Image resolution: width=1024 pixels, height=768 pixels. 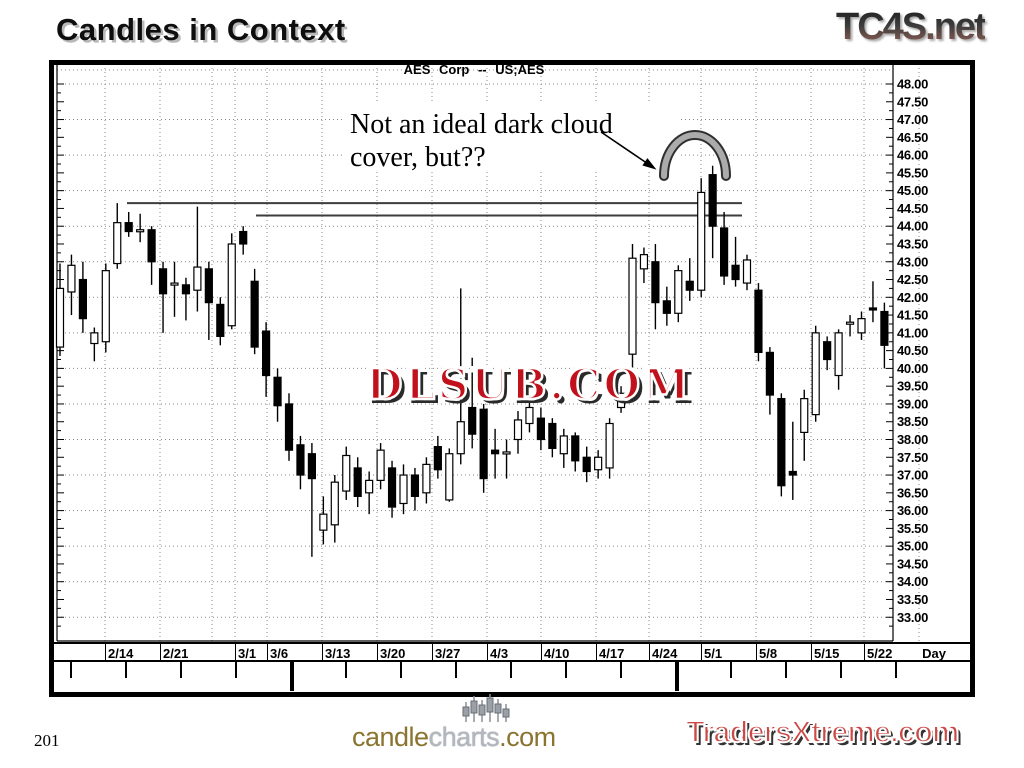 What do you see at coordinates (499, 653) in the screenshot?
I see `x-tick-label: 4/3` at bounding box center [499, 653].